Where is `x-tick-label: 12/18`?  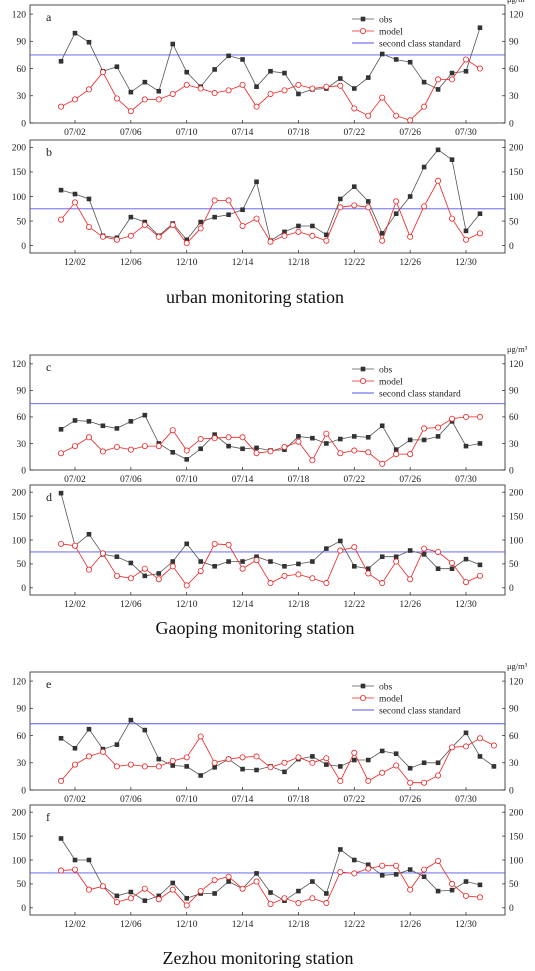
x-tick-label: 12/18 is located at coordinates (299, 605).